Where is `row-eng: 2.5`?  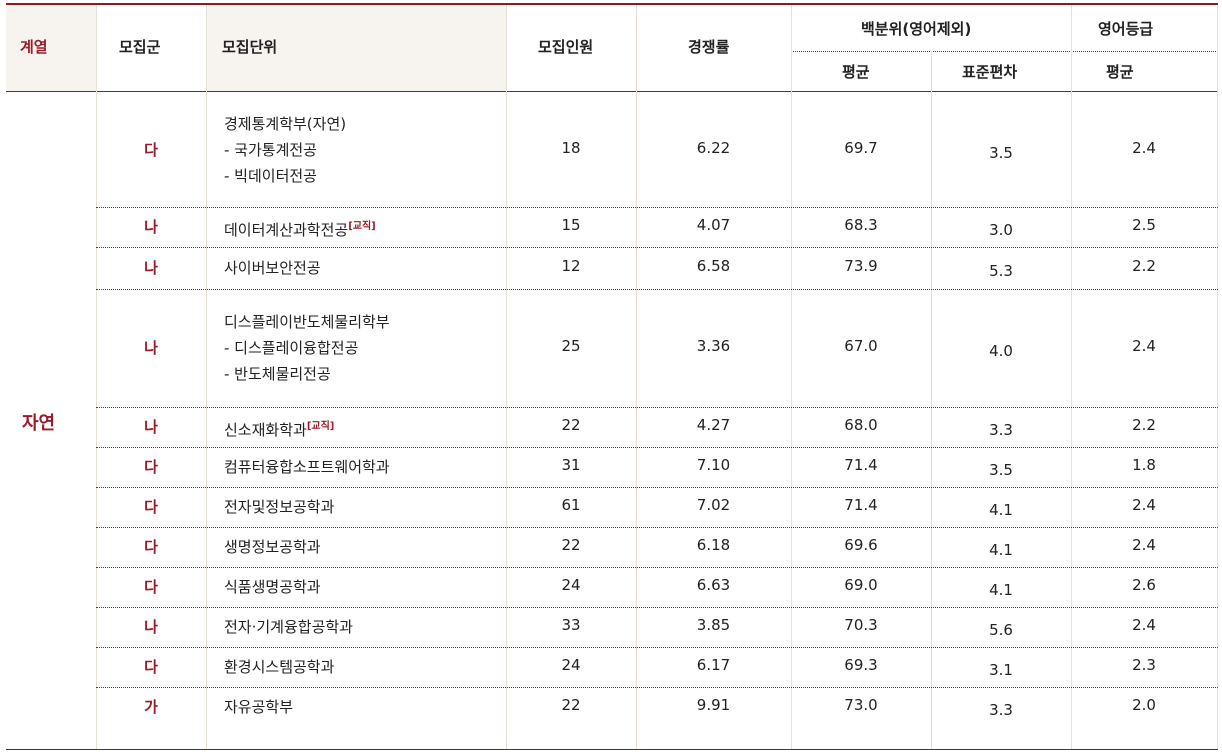 row-eng: 2.5 is located at coordinates (1144, 225).